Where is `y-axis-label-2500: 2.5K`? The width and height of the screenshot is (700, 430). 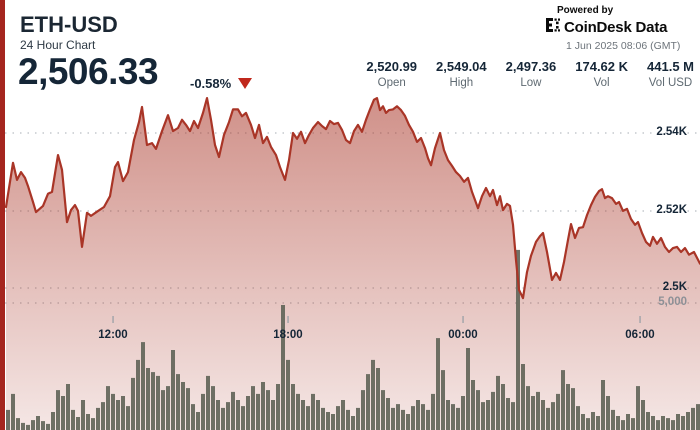
y-axis-label-2500: 2.5K is located at coordinates (674, 287).